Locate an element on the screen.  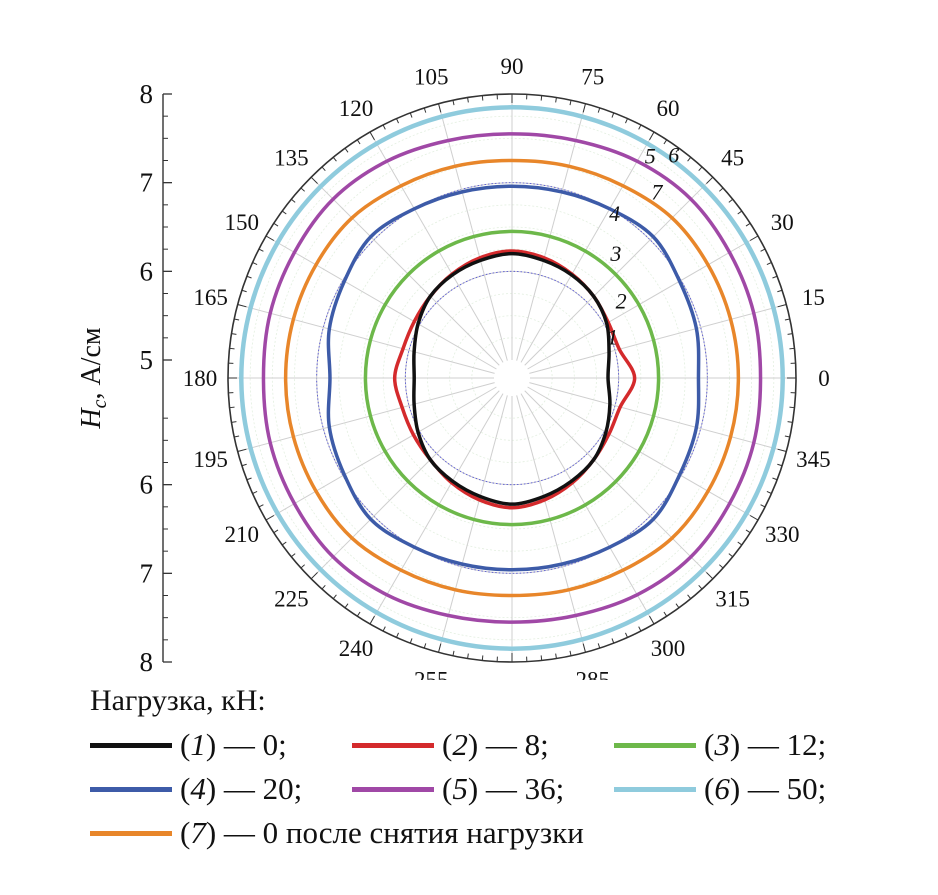
angle-label-225: 225 is located at coordinates (291, 599).